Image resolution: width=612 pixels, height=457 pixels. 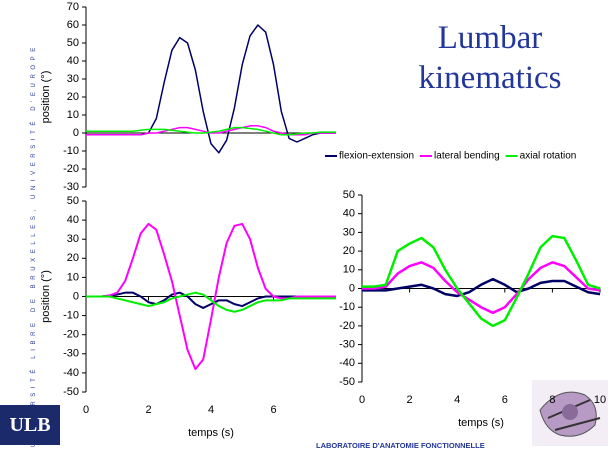 What do you see at coordinates (73, 25) in the screenshot?
I see `y-tick-label: 60` at bounding box center [73, 25].